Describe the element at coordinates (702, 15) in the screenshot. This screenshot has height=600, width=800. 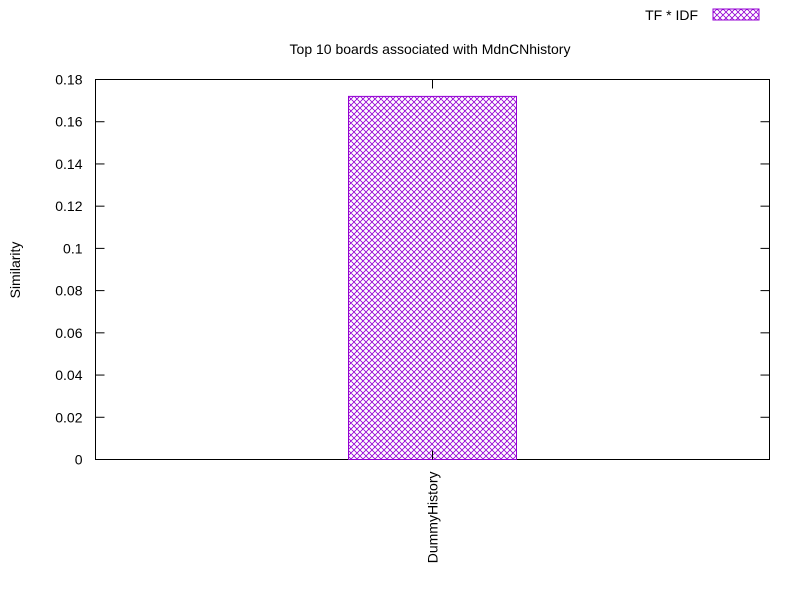
I see `legend: TF * IDF` at that location.